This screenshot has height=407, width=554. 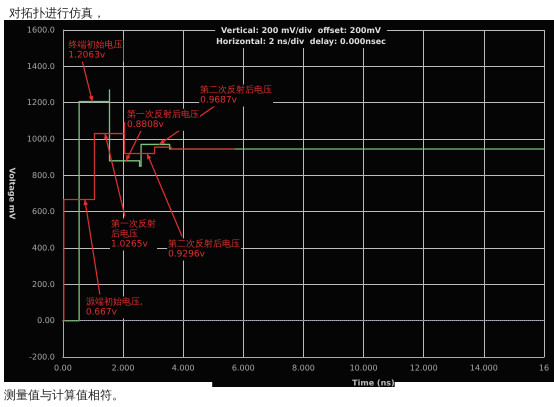 I want to click on x-tick-label: 2.000, so click(x=123, y=368).